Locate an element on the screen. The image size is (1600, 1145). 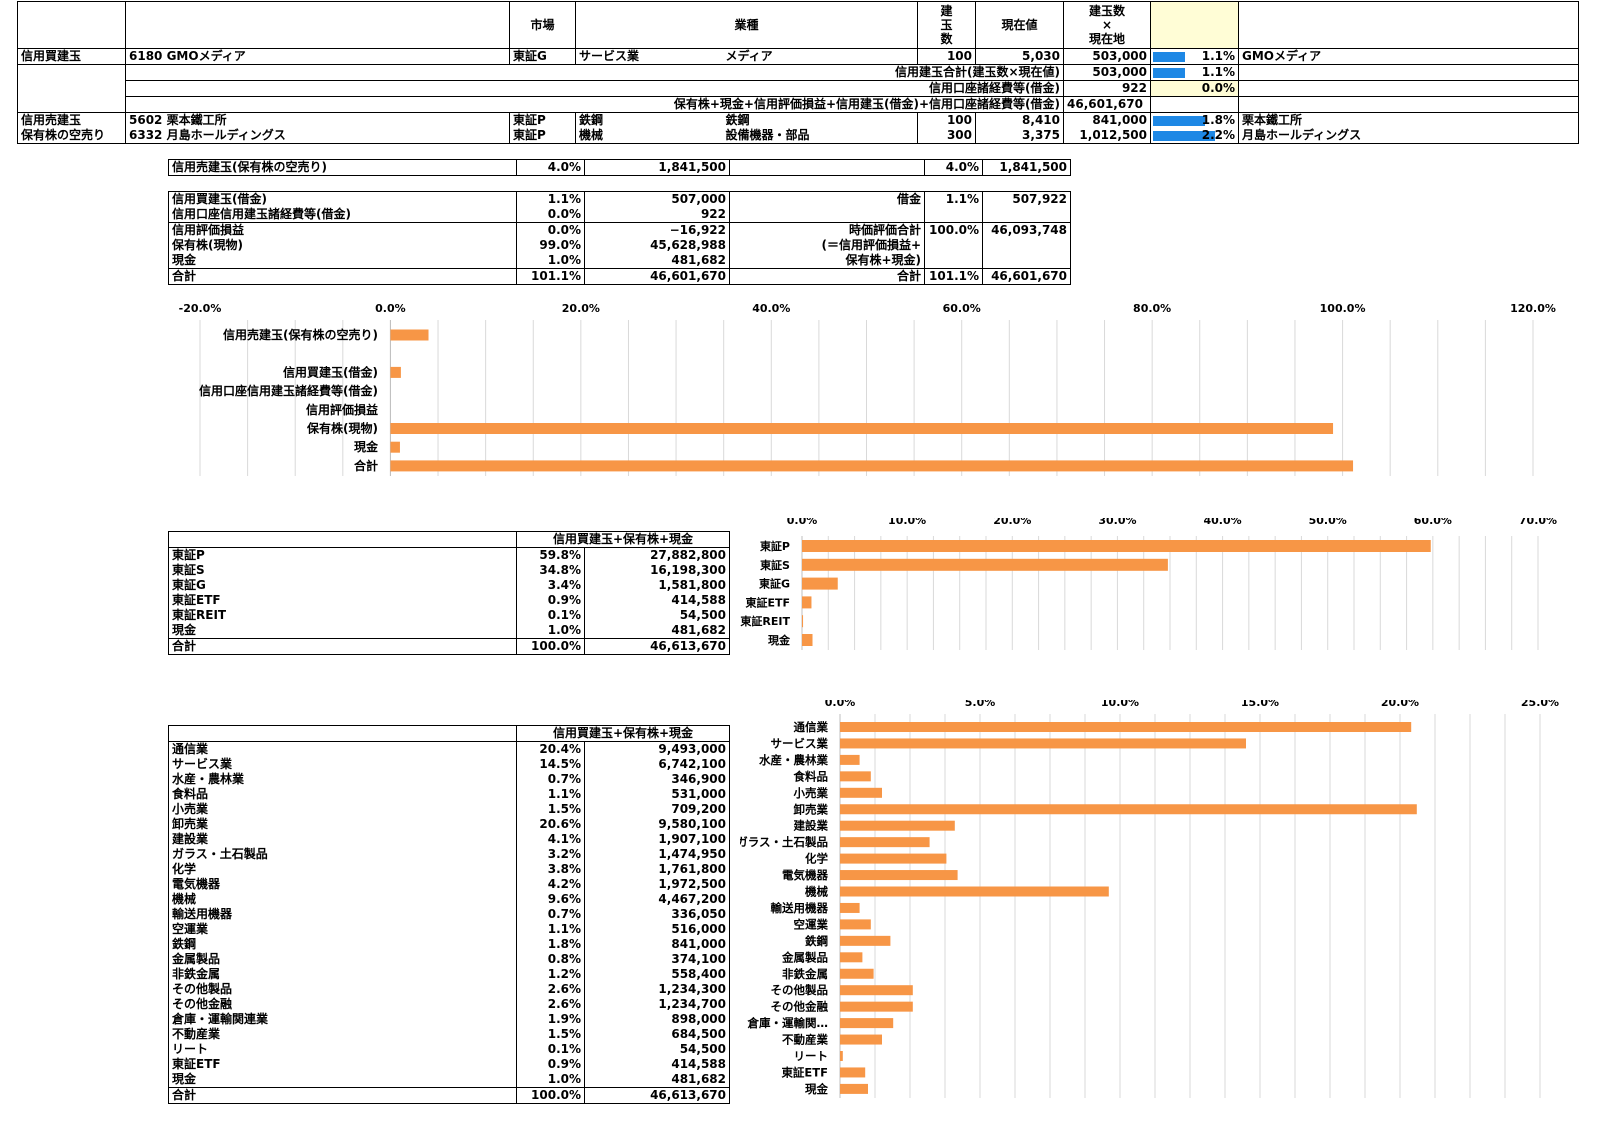
table-row: 鉄鋼 1.8% 841,000 is located at coordinates (449, 944).